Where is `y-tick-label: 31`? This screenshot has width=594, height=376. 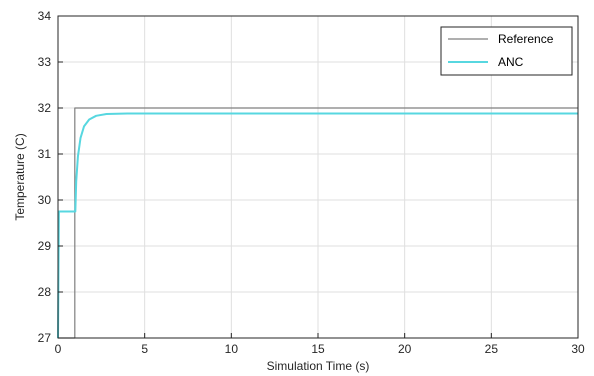 y-tick-label: 31 is located at coordinates (45, 154).